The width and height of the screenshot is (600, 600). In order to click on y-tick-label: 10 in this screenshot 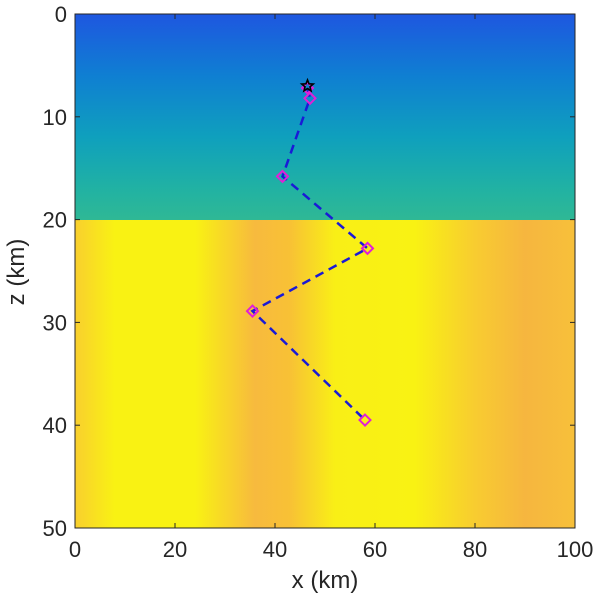, I will do `click(55, 117)`.